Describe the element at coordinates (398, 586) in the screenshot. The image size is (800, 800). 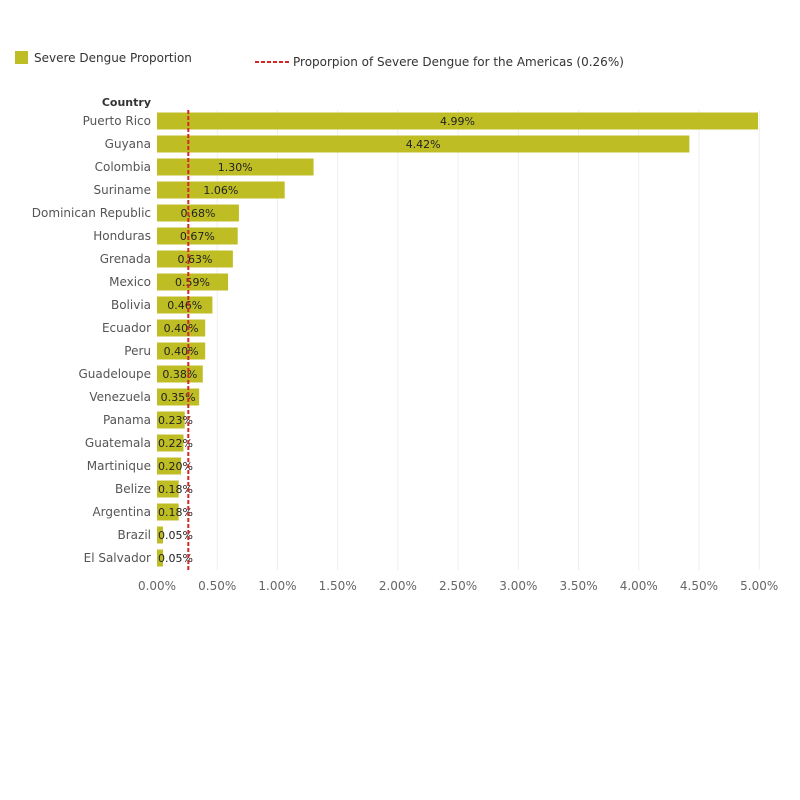
I see `x-tick-label: 2.00%` at that location.